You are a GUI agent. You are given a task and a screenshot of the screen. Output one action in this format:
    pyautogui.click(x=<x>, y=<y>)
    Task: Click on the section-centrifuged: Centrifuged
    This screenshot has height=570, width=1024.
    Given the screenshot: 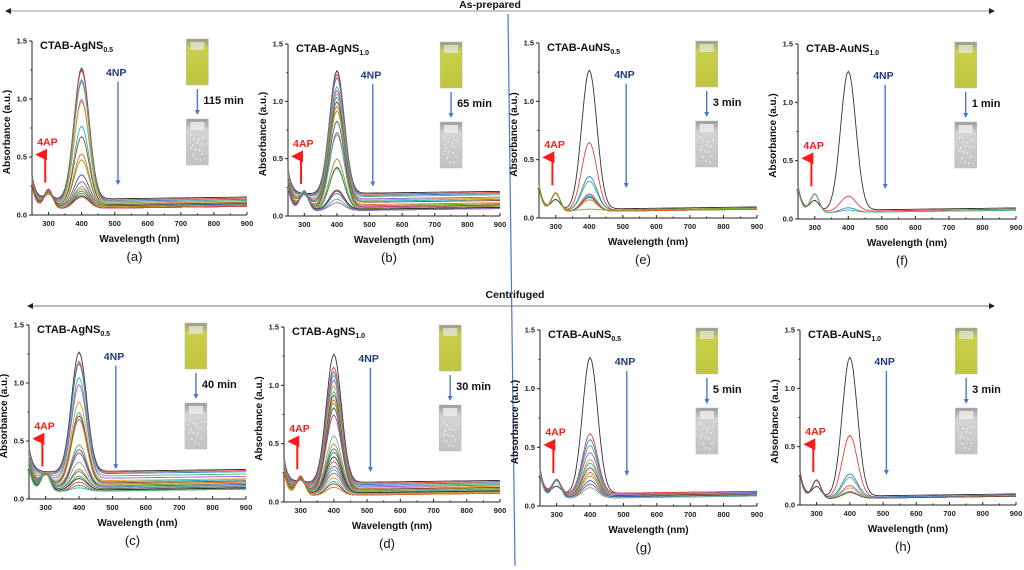 What is the action you would take?
    pyautogui.click(x=511, y=299)
    